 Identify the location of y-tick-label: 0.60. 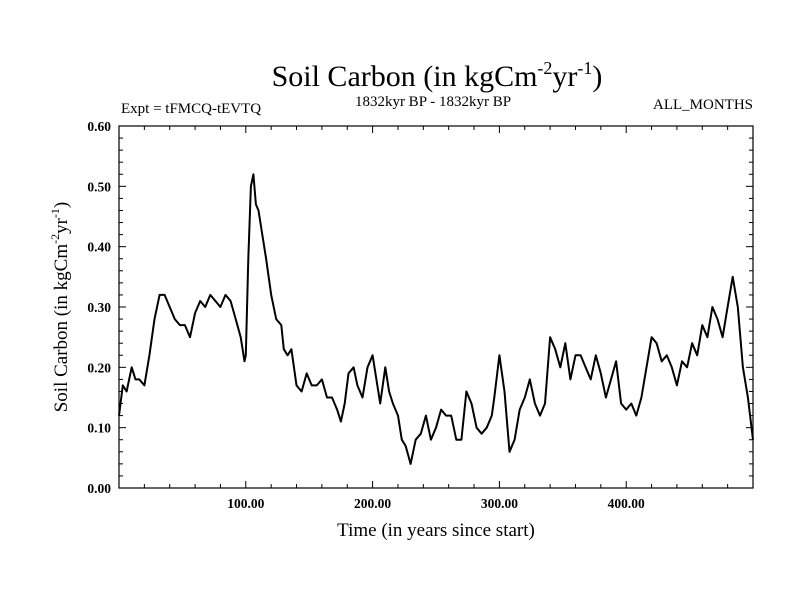
(99, 126).